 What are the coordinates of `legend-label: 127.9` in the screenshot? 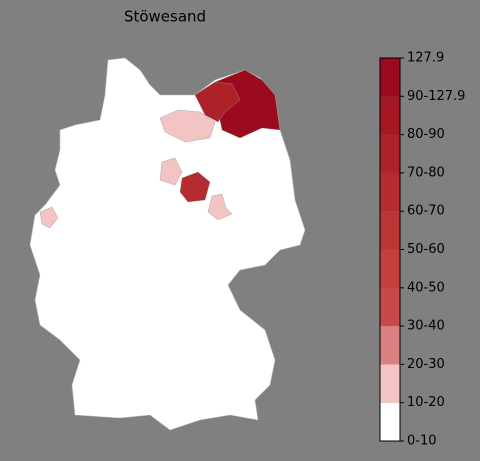 It's located at (425, 58).